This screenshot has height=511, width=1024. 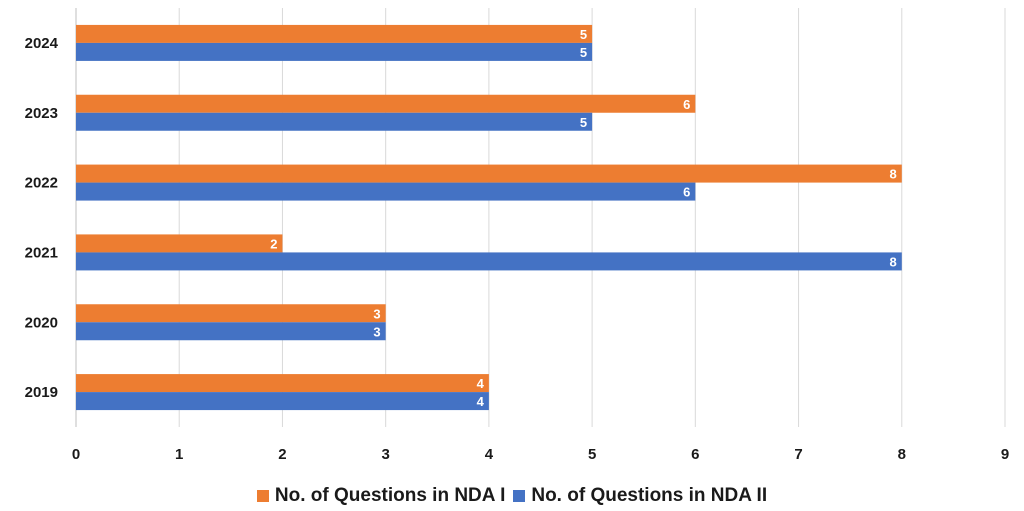 I want to click on x-tick-label: 7, so click(x=798, y=454).